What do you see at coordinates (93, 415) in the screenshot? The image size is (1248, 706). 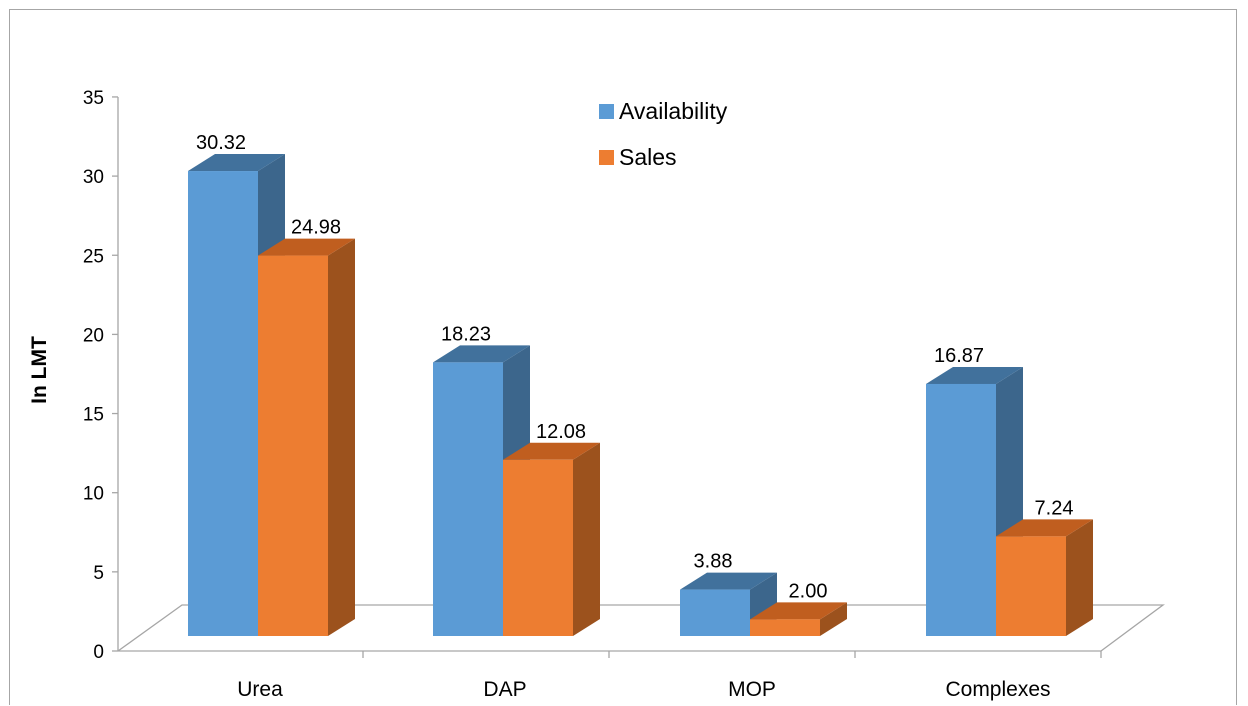 I see `y-tick-label: 15` at bounding box center [93, 415].